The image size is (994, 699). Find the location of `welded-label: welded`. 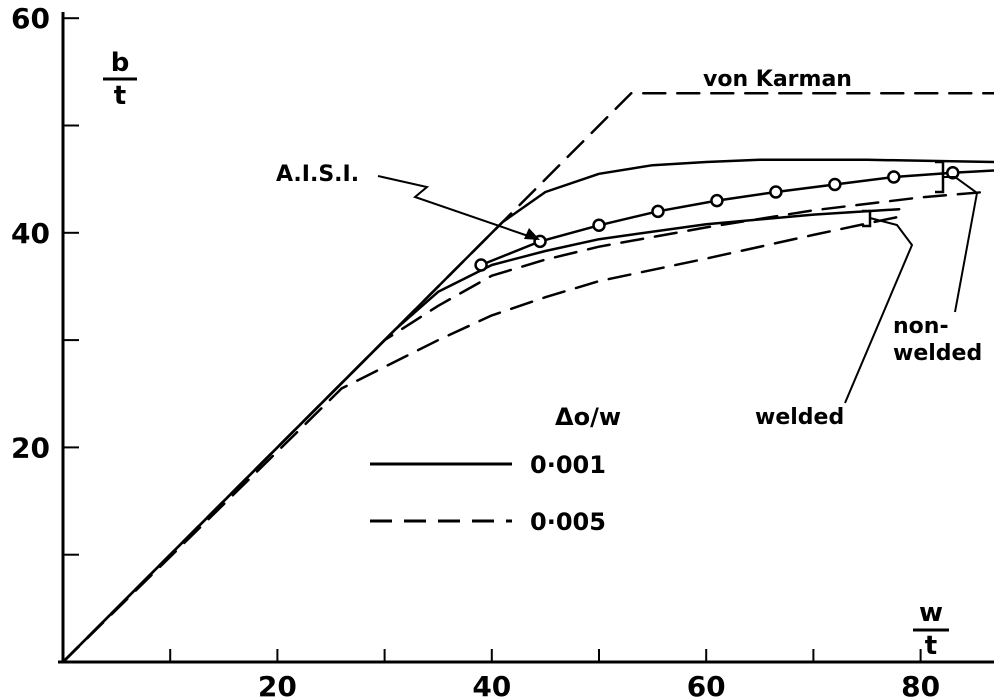

welded-label: welded is located at coordinates (799, 417).